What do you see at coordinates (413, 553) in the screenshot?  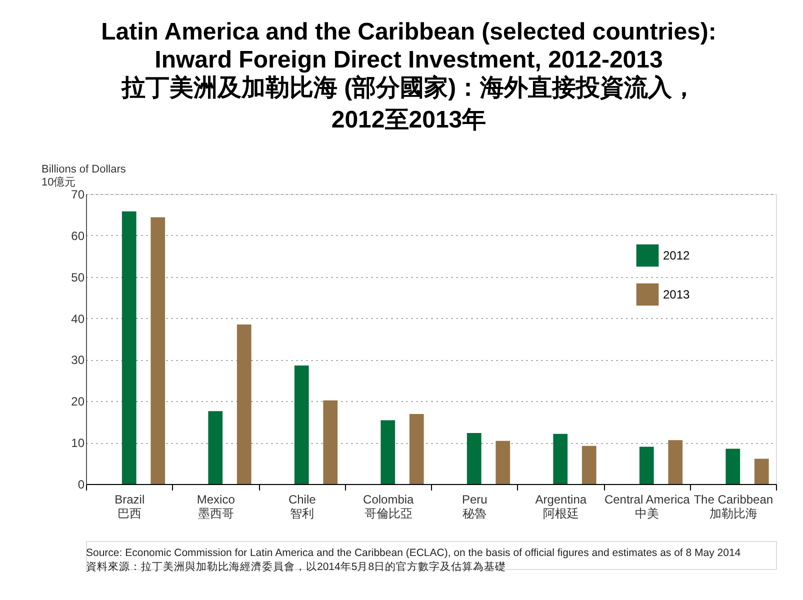 I see `source-note: Source: Economic Commission for Latin America and the Caribbean (ECLAC), on the basis of official figures and estimates as of 8 May 2014` at bounding box center [413, 553].